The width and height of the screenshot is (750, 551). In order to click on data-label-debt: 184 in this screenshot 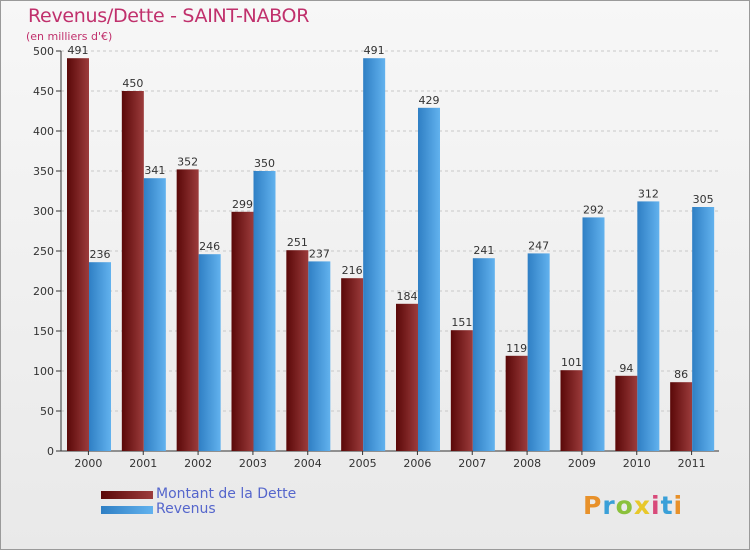, I will do `click(407, 296)`.